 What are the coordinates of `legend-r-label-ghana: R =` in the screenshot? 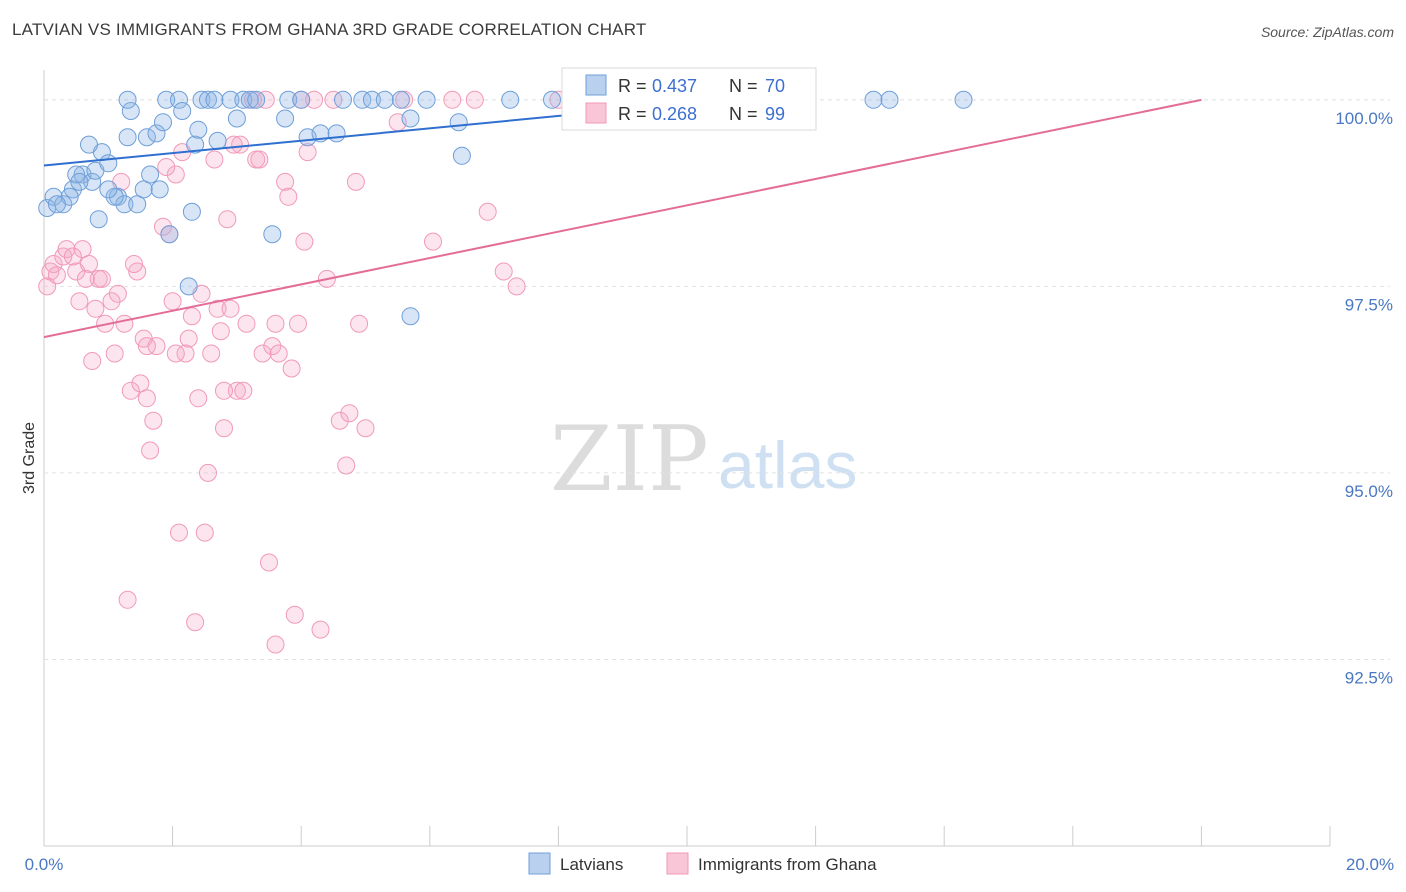 It's located at (632, 114).